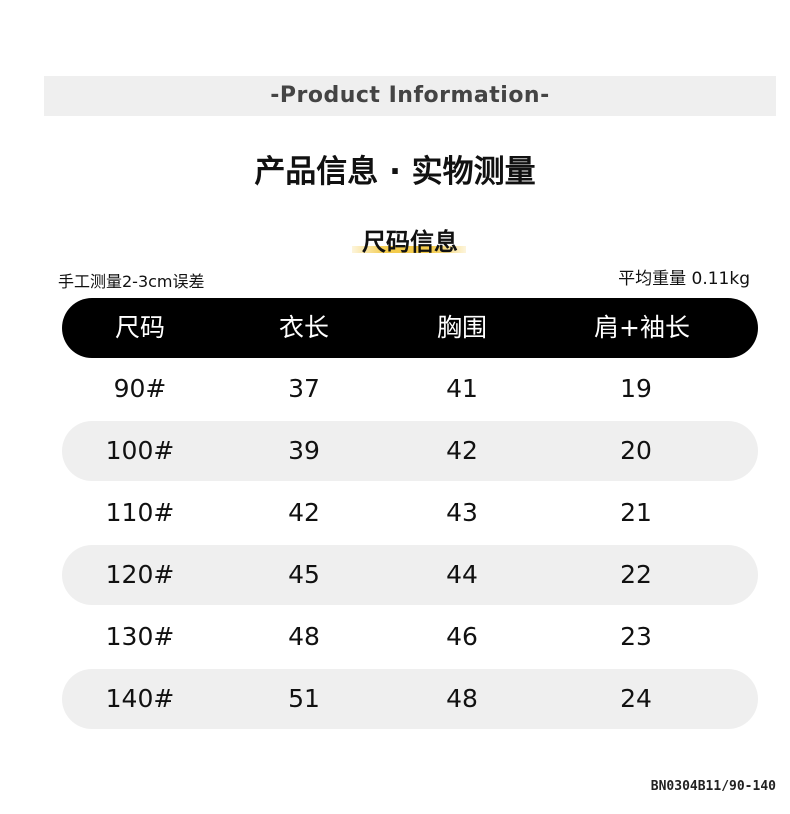 This screenshot has height=814, width=790. I want to click on cell-size: 100#, so click(140, 450).